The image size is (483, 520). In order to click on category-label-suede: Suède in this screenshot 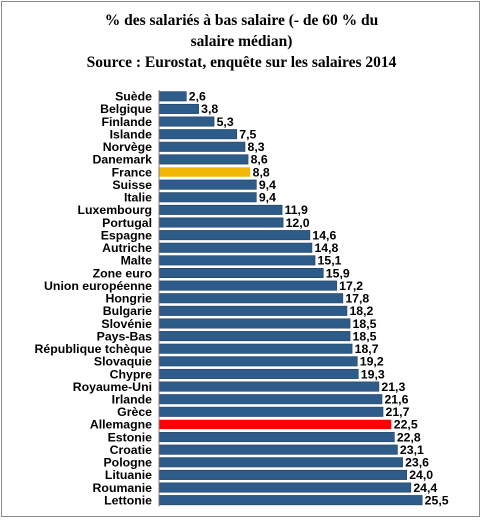, I will do `click(133, 97)`.